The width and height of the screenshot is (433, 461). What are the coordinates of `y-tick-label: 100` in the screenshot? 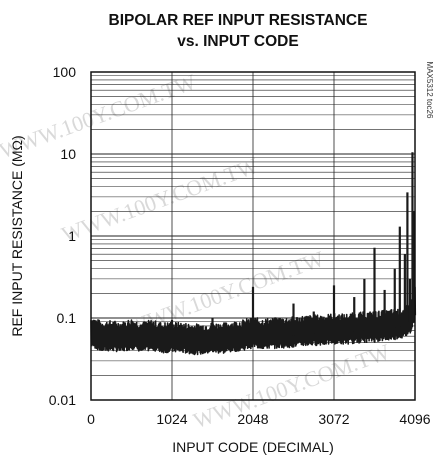 It's located at (65, 72).